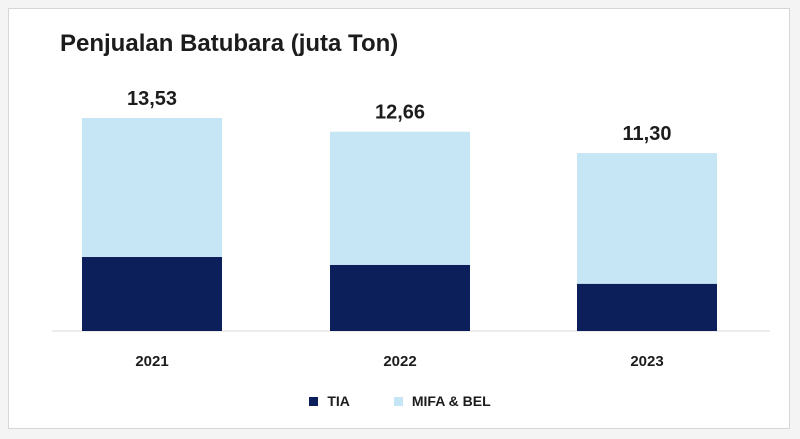 This screenshot has height=439, width=800. I want to click on bar-tia-2023, so click(647, 307).